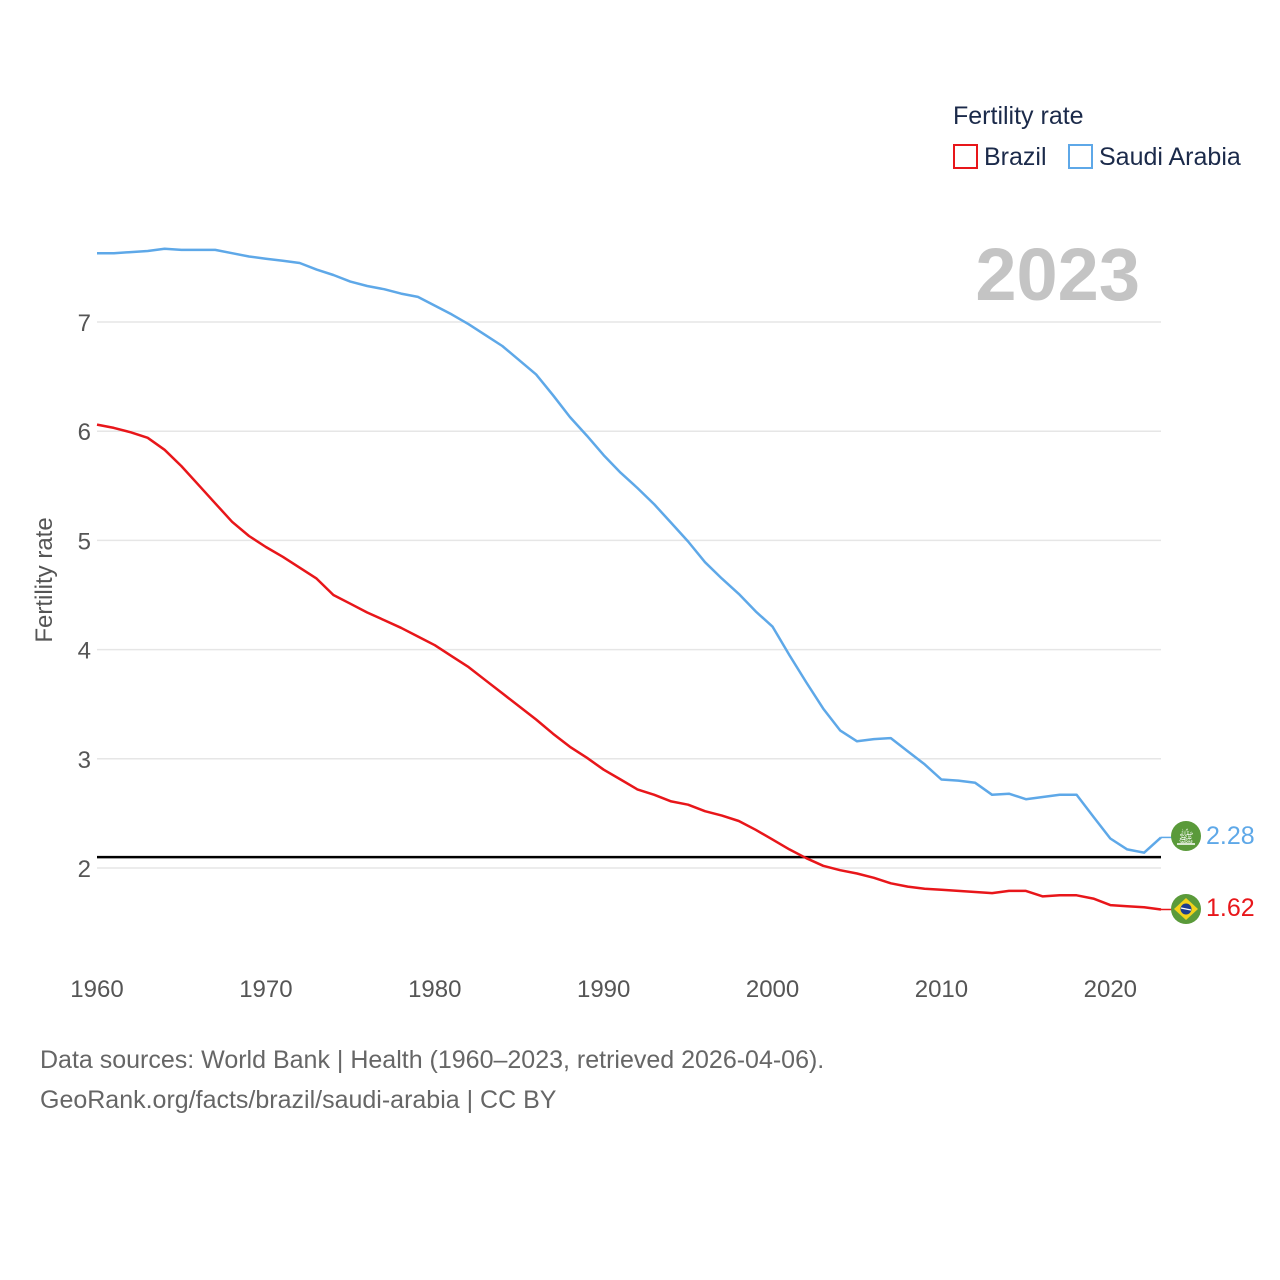  What do you see at coordinates (1097, 136) in the screenshot?
I see `legend: Fertility rate Brazil Saudi Arabia` at bounding box center [1097, 136].